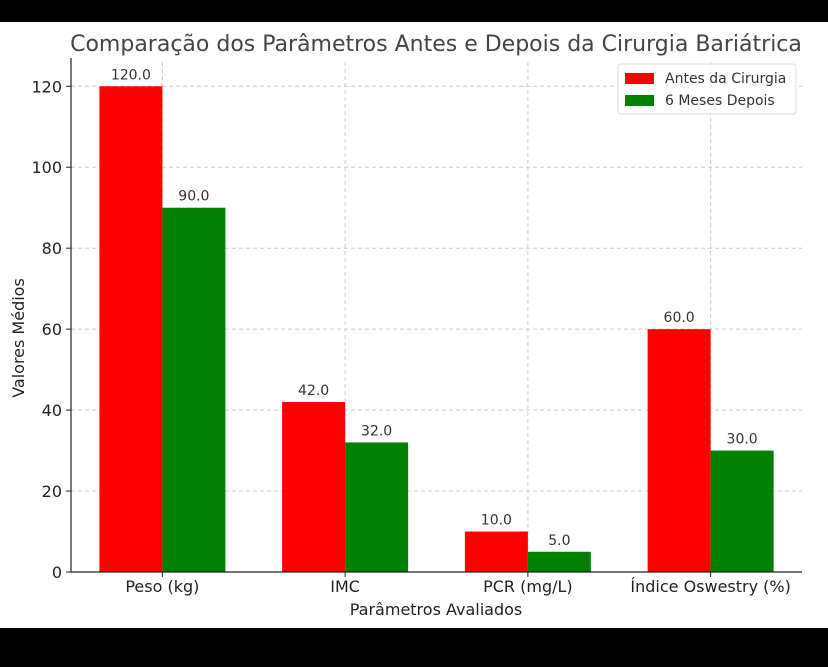 The image size is (828, 667). I want to click on x-tick-label: Índice Oswestry (%), so click(710, 586).